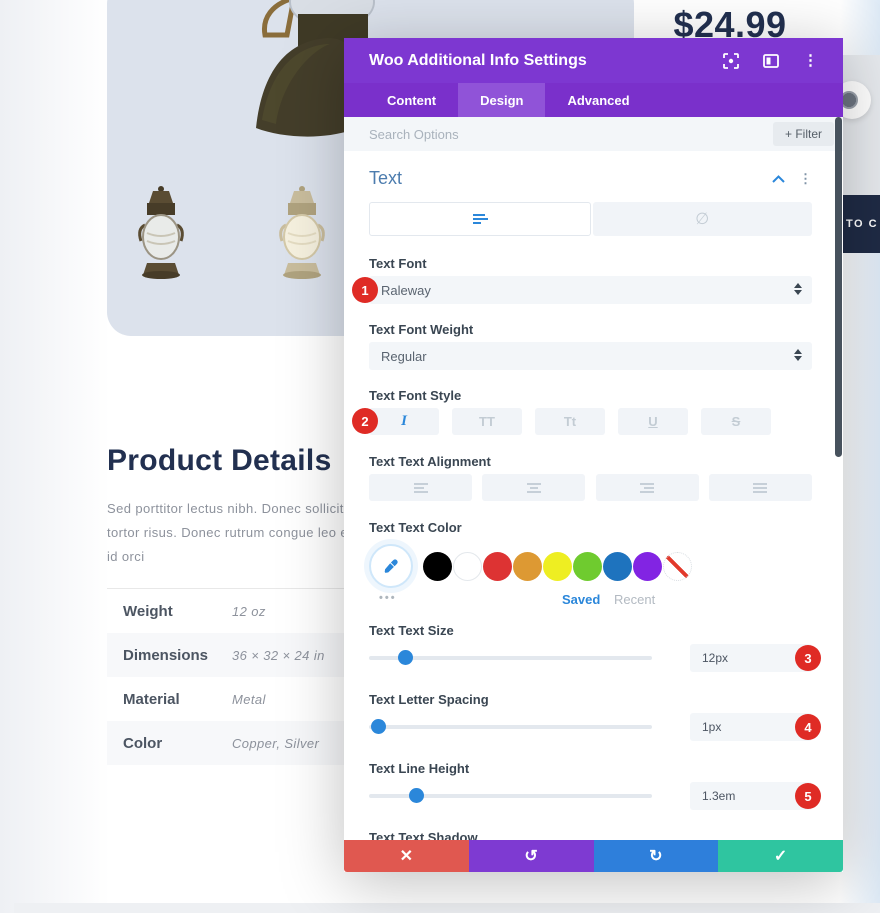 The image size is (880, 913). What do you see at coordinates (126, 556) in the screenshot?
I see `description-line: id orci` at bounding box center [126, 556].